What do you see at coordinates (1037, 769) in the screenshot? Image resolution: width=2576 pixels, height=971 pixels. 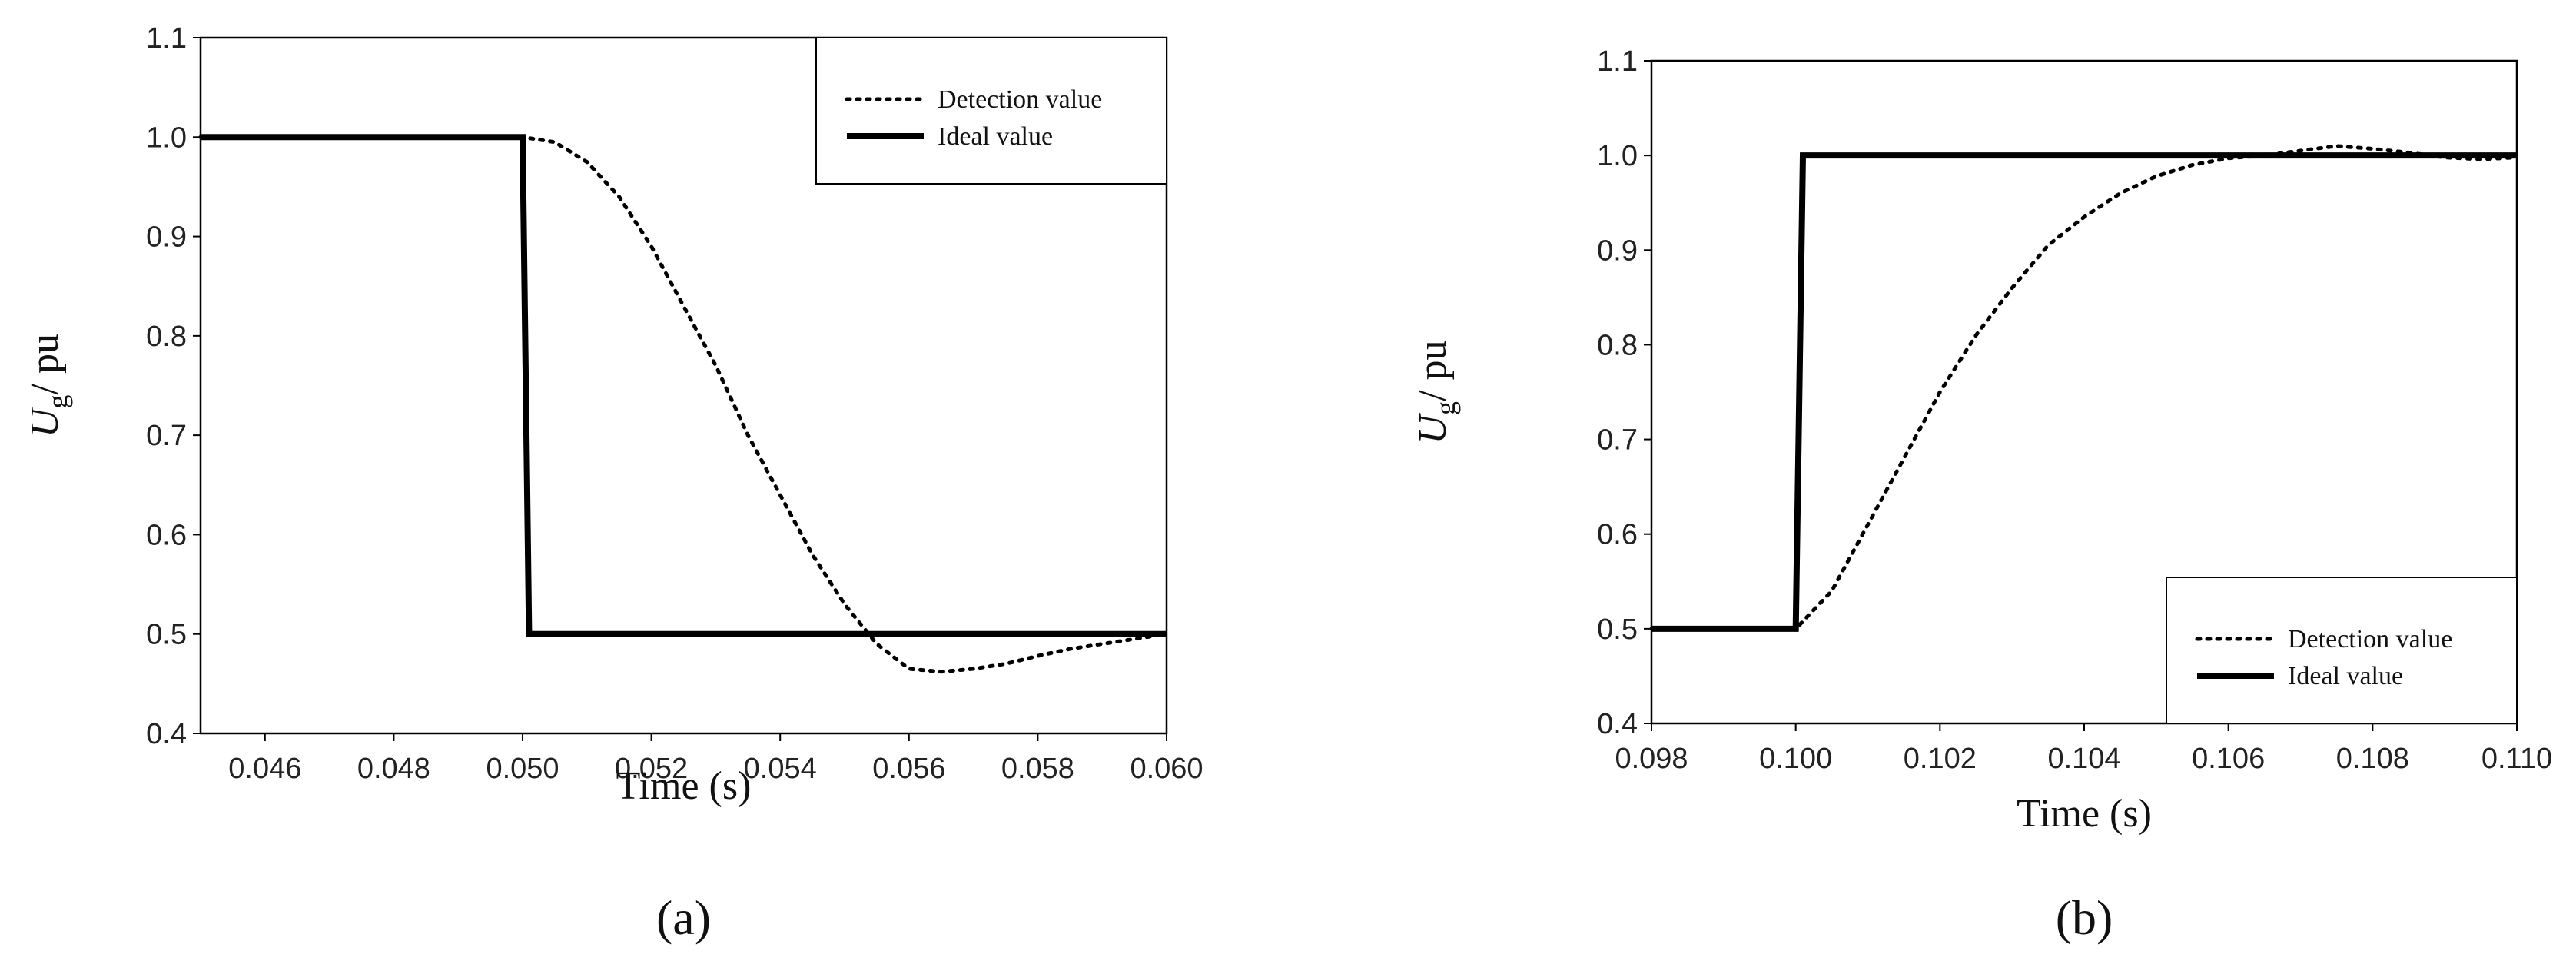 I see `x-tick-label: 0.058` at bounding box center [1037, 769].